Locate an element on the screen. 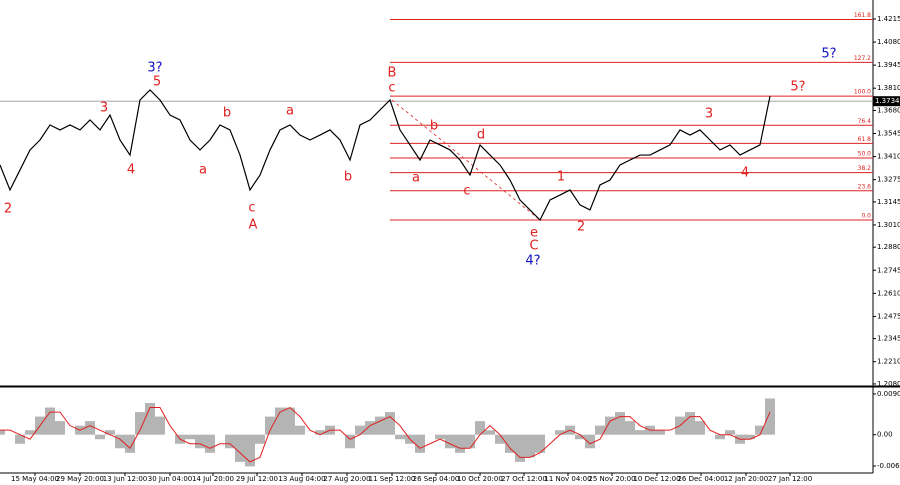  x-tick-label: 27 Jan 12:00 is located at coordinates (790, 479).